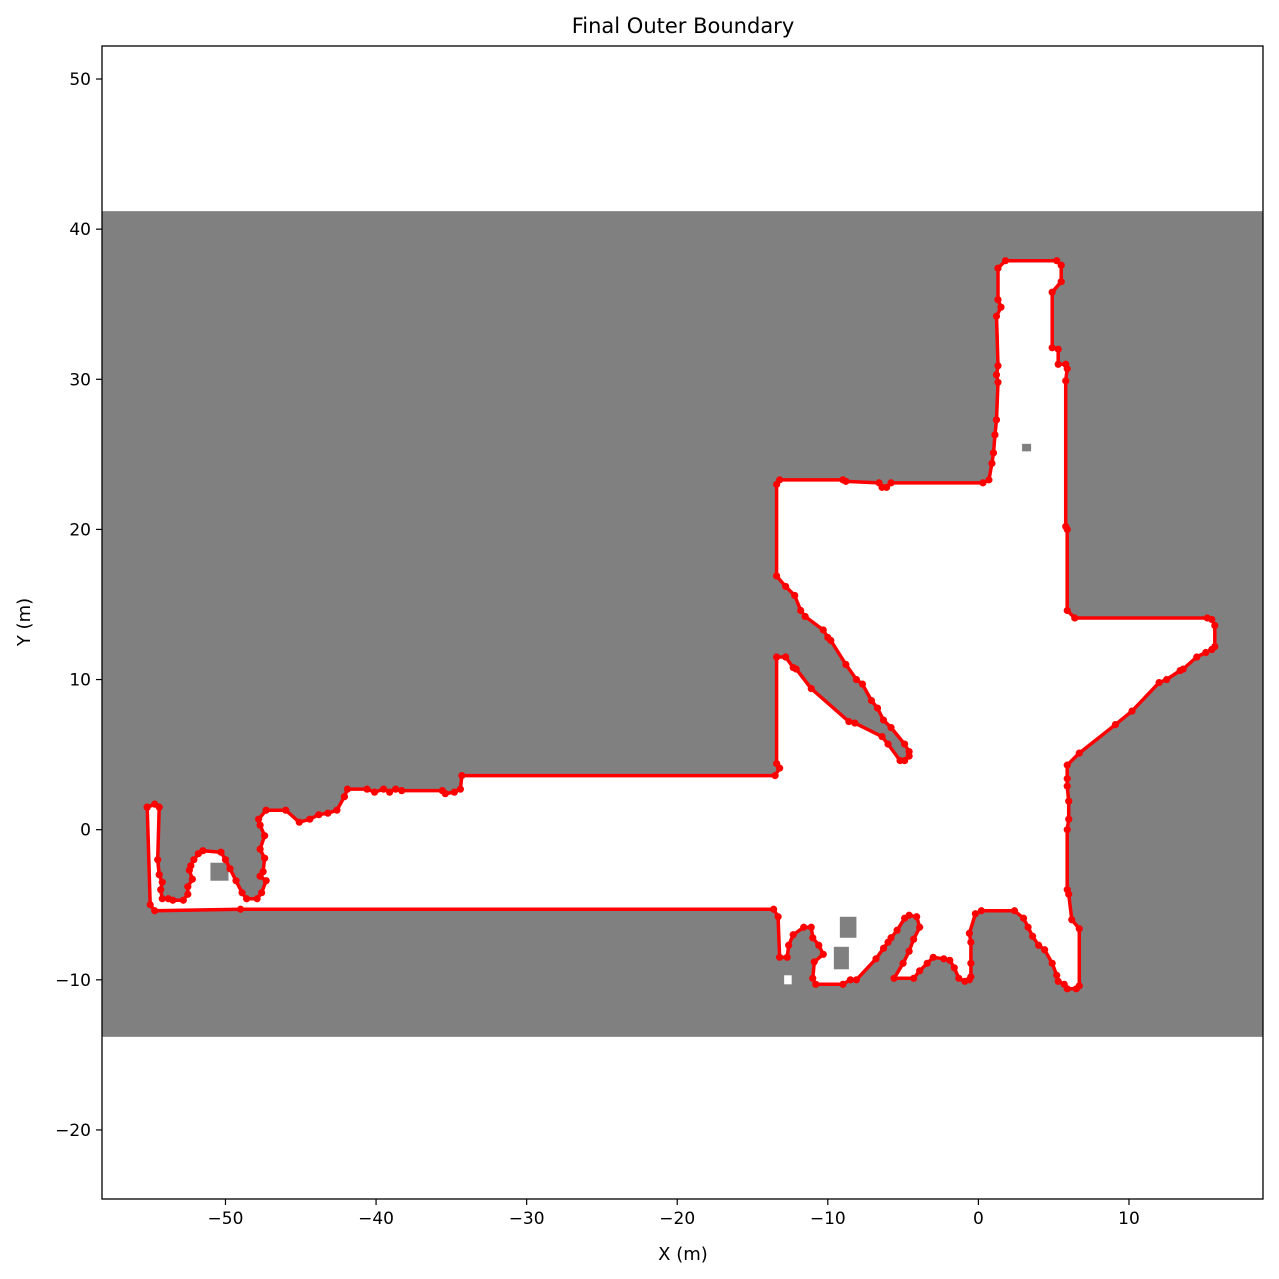 This screenshot has width=1279, height=1279. What do you see at coordinates (80, 530) in the screenshot?
I see `y-tick-label: 20` at bounding box center [80, 530].